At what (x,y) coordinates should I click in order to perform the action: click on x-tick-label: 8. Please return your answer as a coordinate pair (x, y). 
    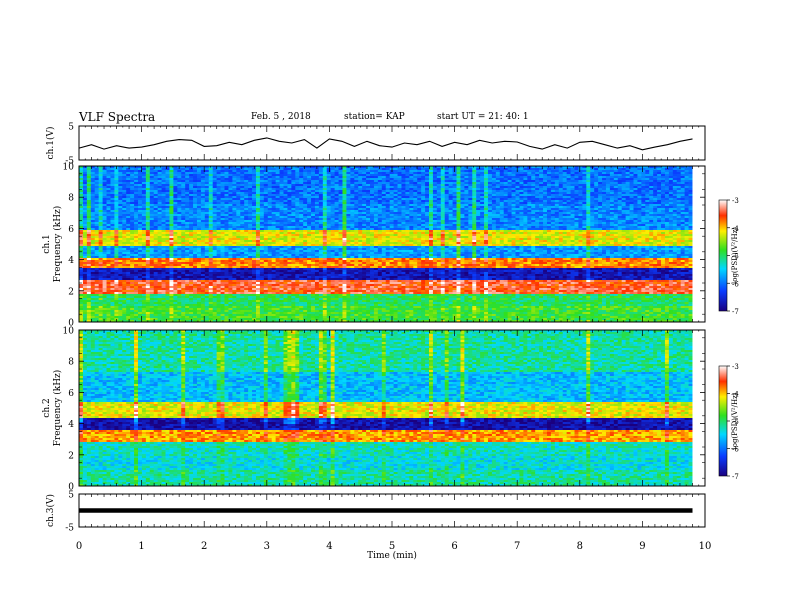
    Looking at the image, I should click on (580, 546).